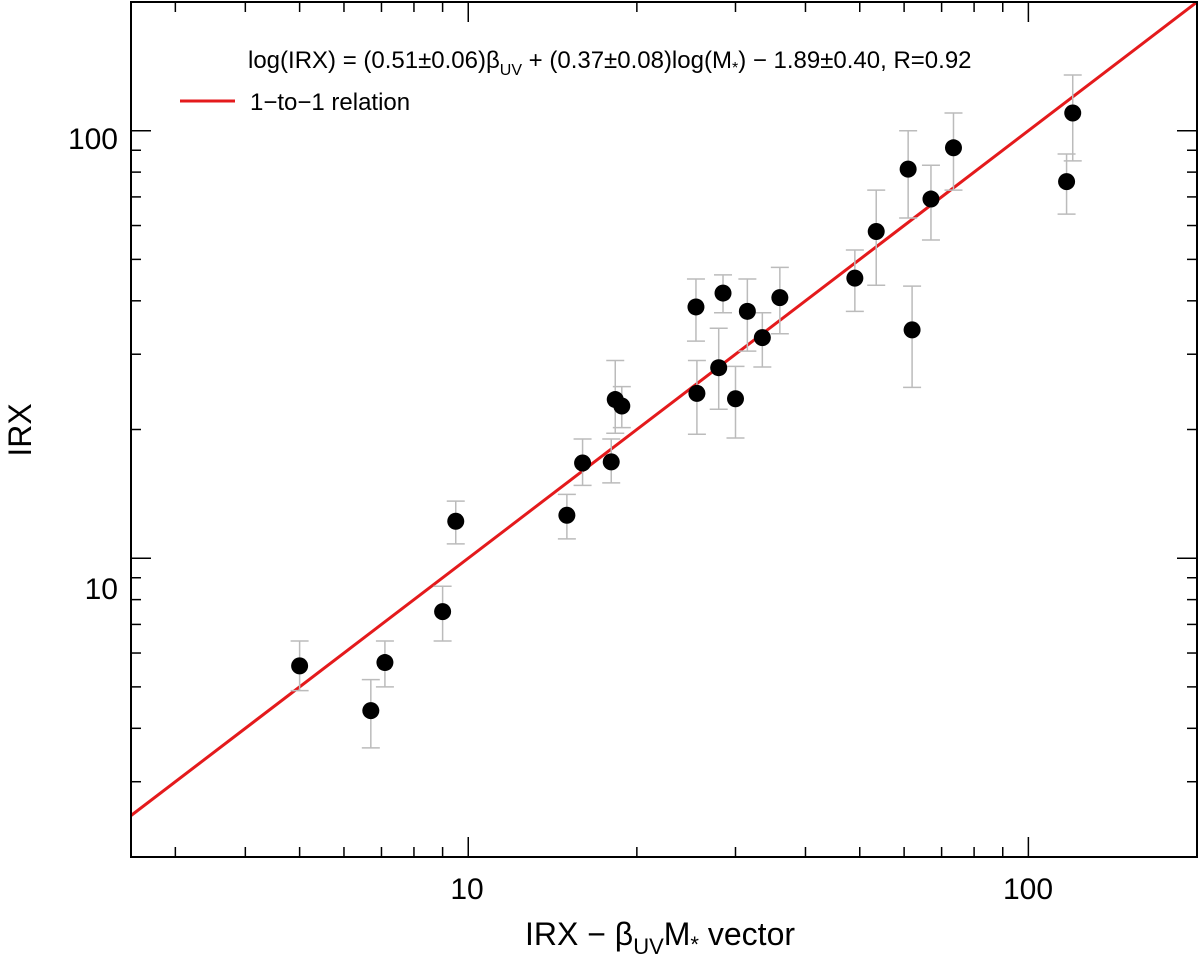 This screenshot has height=957, width=1200. What do you see at coordinates (627, 60) in the screenshot?
I see `fit-annotation-part2: + (0.37±0.08)log(M` at bounding box center [627, 60].